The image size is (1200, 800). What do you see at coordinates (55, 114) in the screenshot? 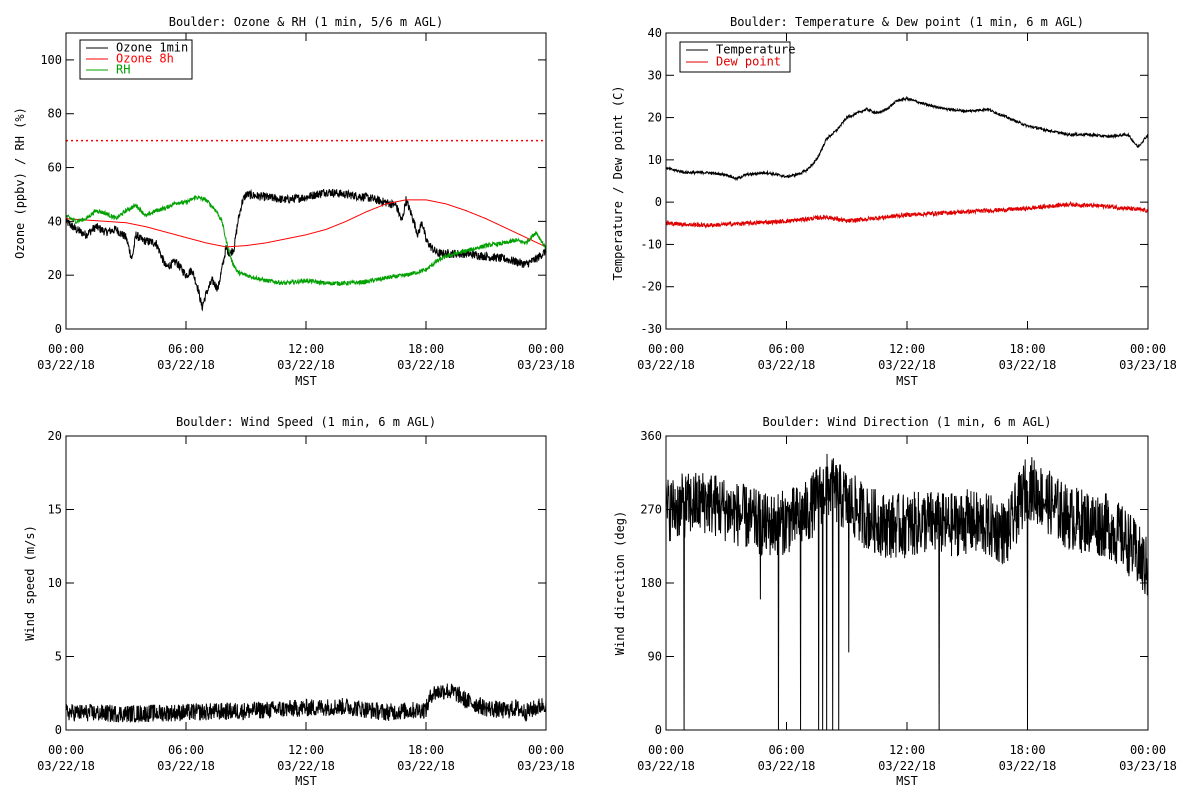
I see `y-tick-label: 80` at bounding box center [55, 114].